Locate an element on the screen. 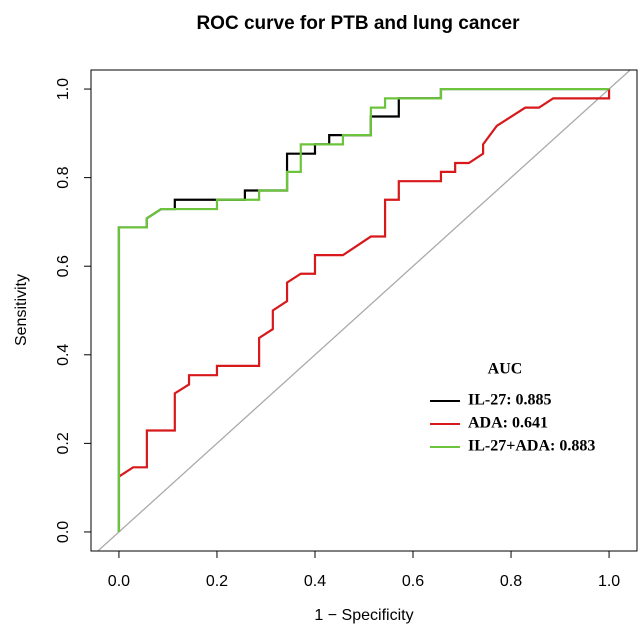  x-tick-label: 0.2 is located at coordinates (217, 581).